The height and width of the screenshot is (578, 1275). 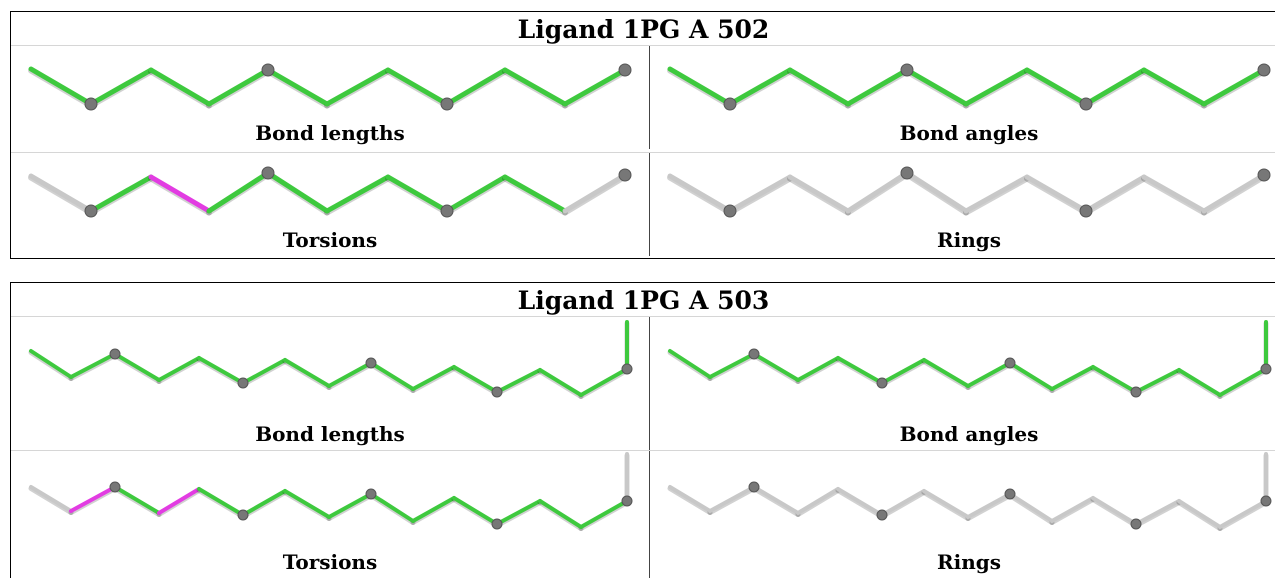 I want to click on table-bottom-rule, so click(x=643, y=258).